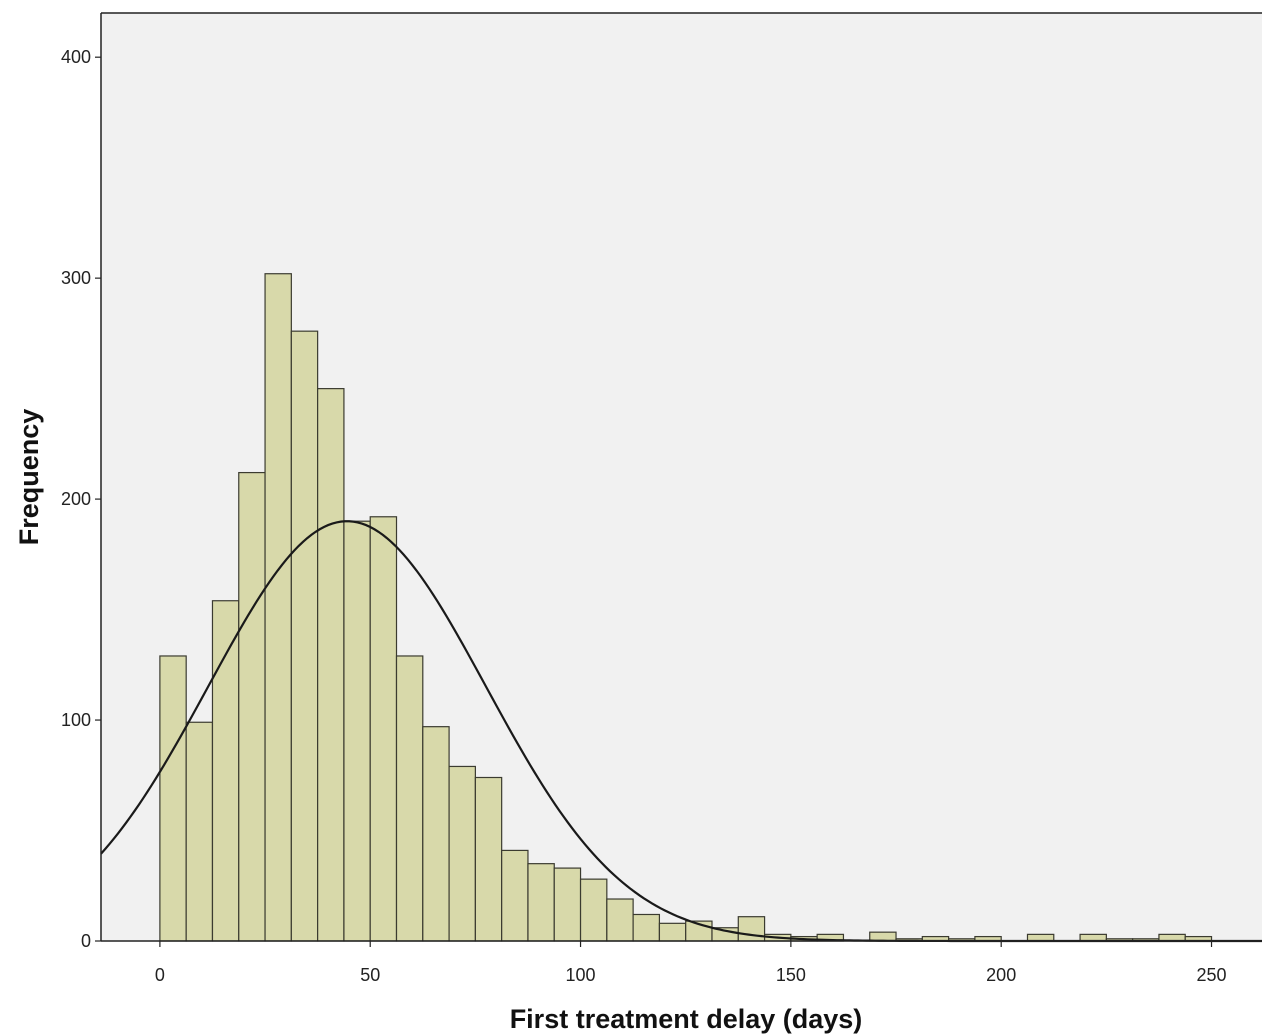 This screenshot has height=1034, width=1262. What do you see at coordinates (691, 963) in the screenshot?
I see `x-axis-ticks: 0 50 100 150 200 250` at bounding box center [691, 963].